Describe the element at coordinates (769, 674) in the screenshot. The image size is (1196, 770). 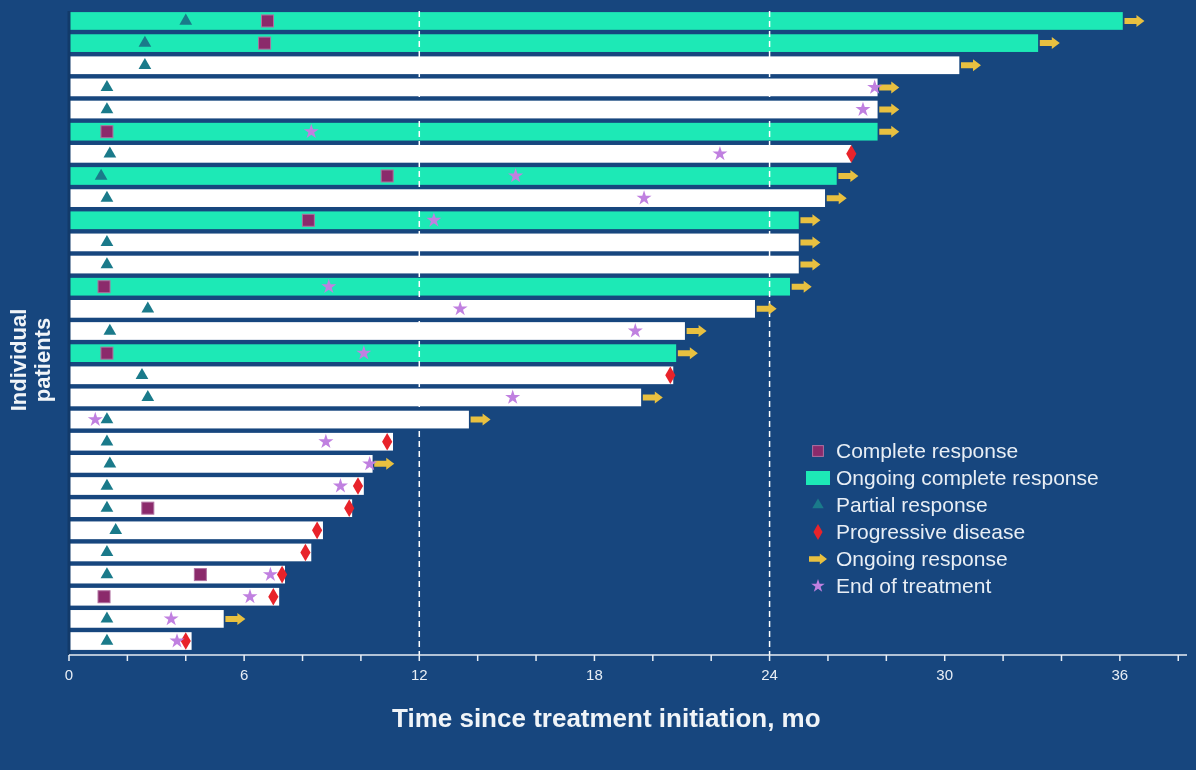
I see `x-tick-label: 24` at that location.